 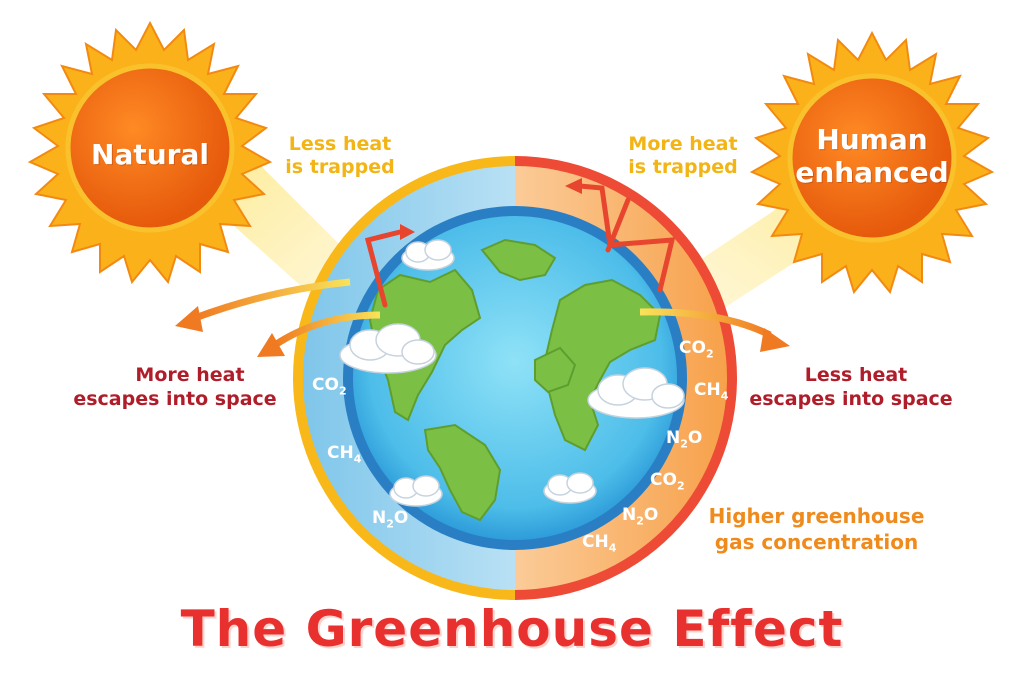 What do you see at coordinates (711, 391) in the screenshot?
I see `gas-label-right-ch4-1: CH4` at bounding box center [711, 391].